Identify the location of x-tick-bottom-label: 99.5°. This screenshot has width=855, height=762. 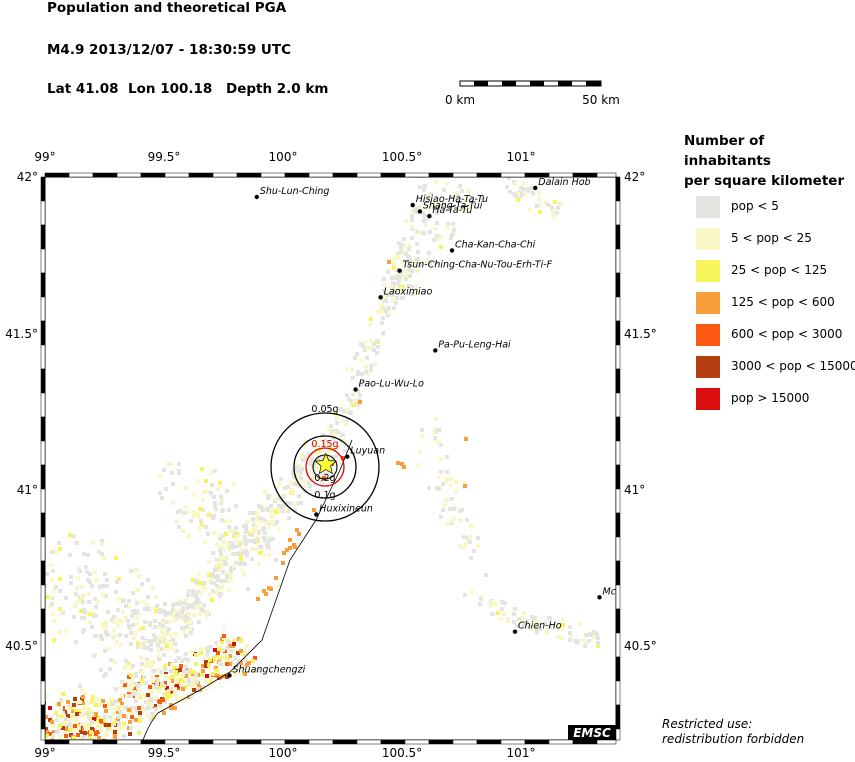
(164, 753).